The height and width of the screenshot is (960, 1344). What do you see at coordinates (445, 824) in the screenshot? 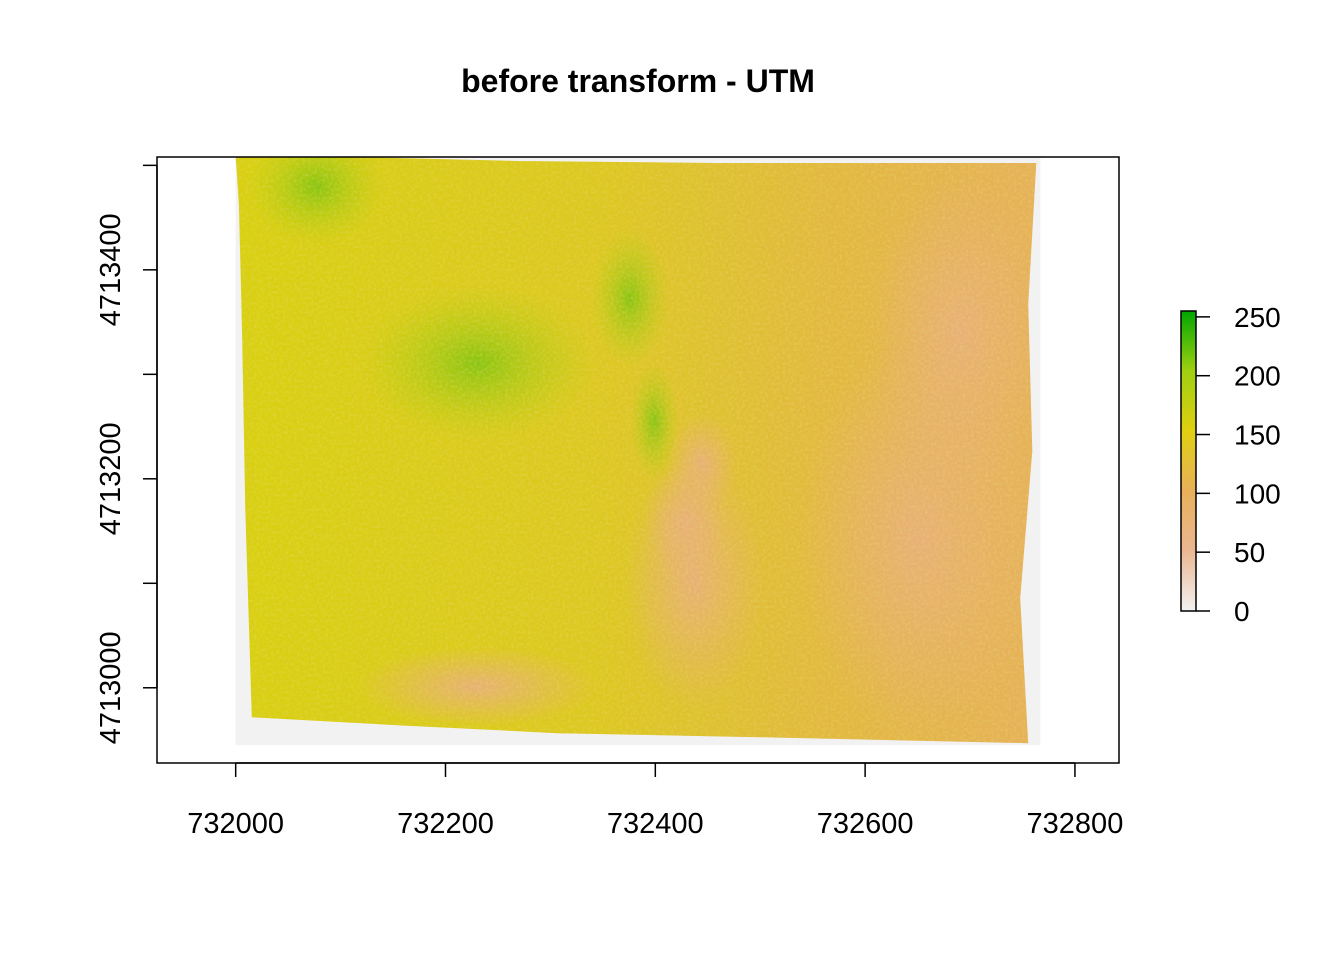
I see `x-tick-label: 732200` at bounding box center [445, 824].